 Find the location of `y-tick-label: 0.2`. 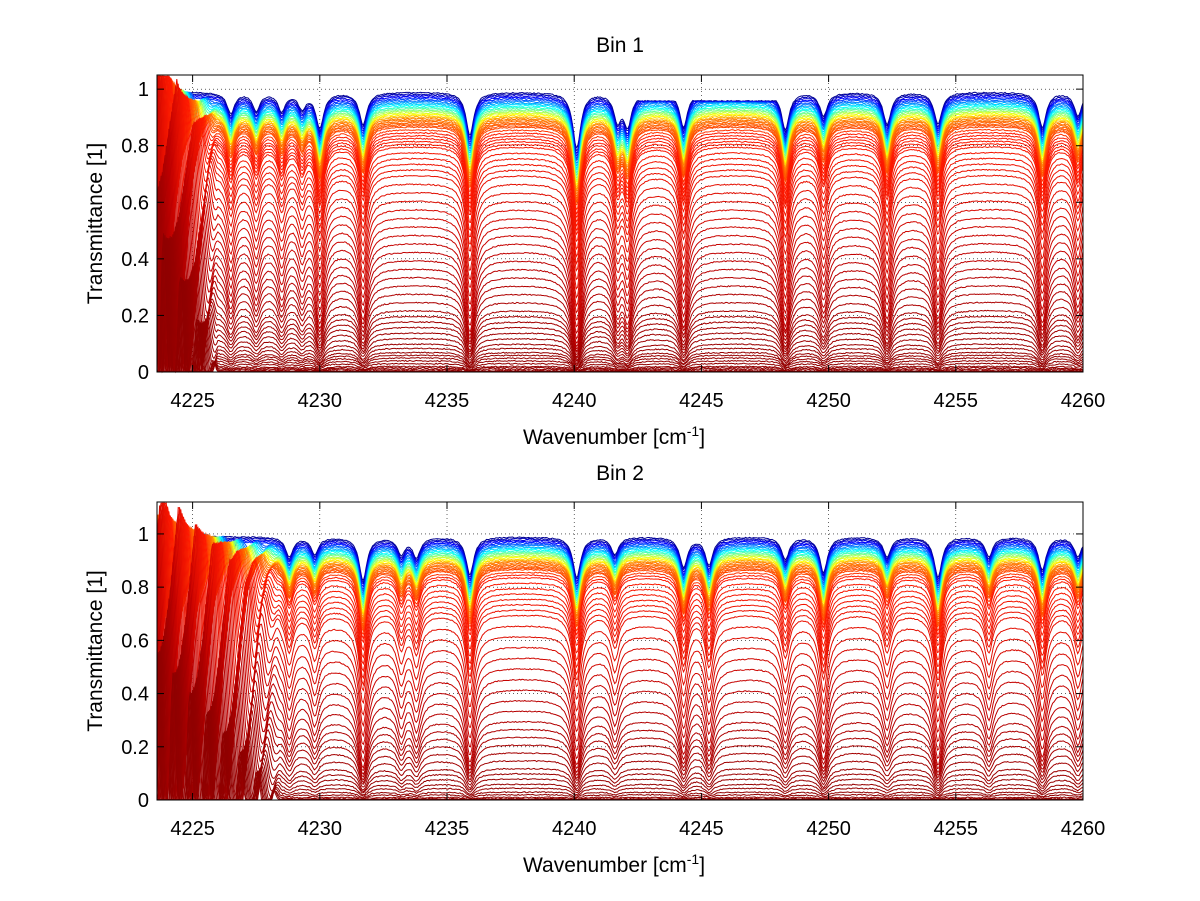

y-tick-label: 0.2 is located at coordinates (135, 316).